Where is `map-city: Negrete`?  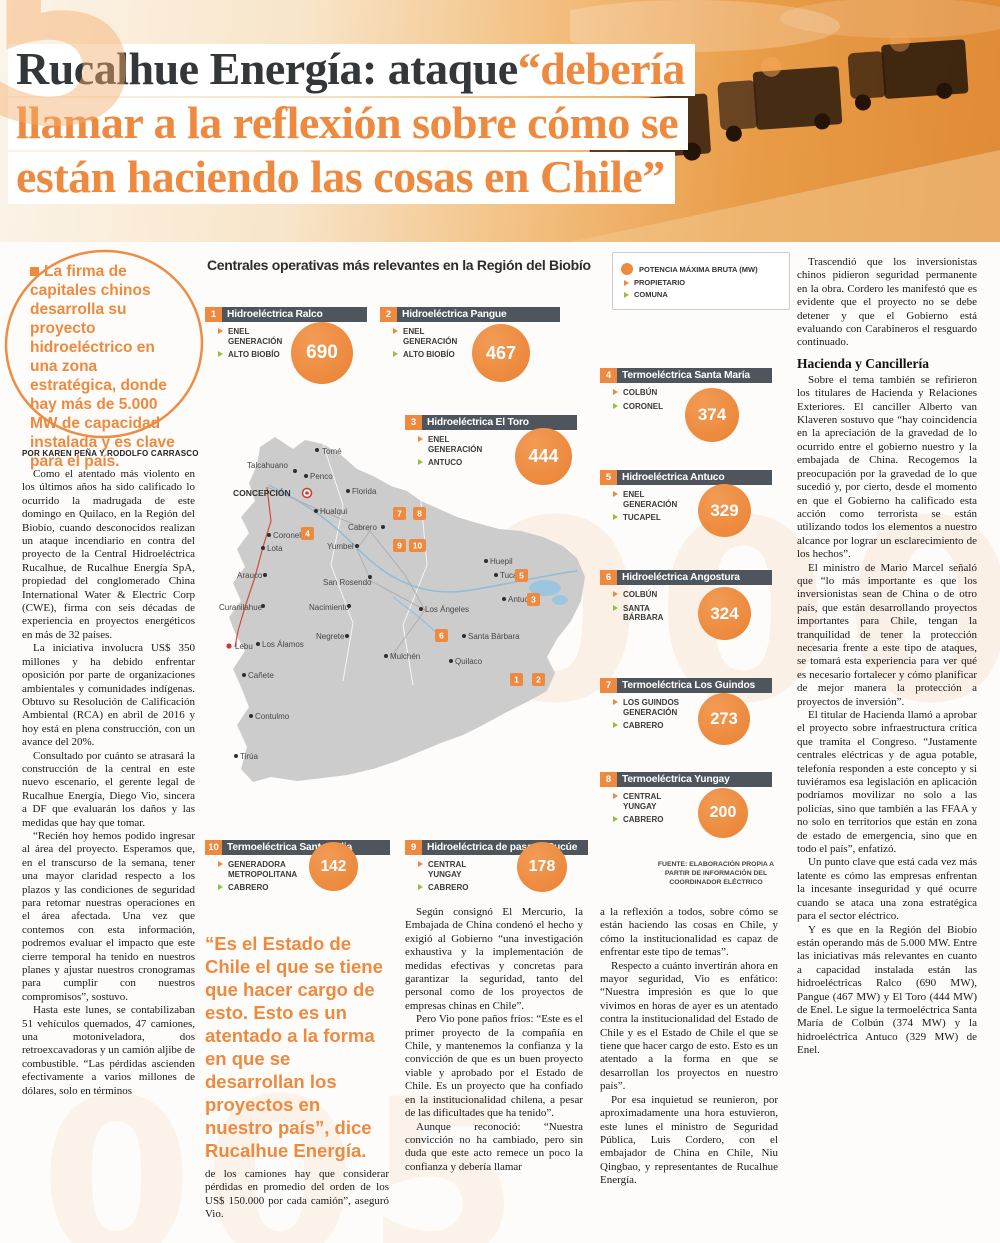 map-city: Negrete is located at coordinates (332, 636).